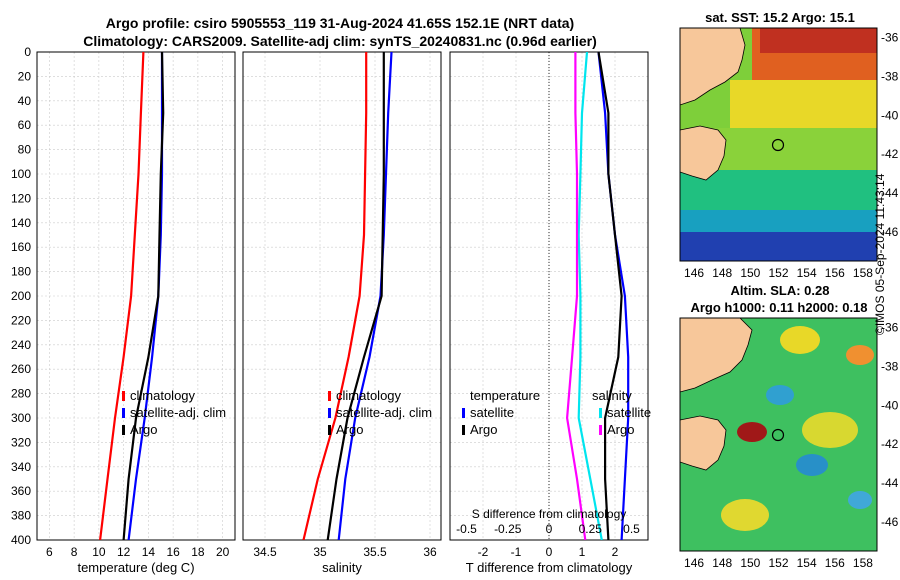 This screenshot has height=580, width=900. Describe the element at coordinates (173, 552) in the screenshot. I see `x-tick-label: 16` at that location.